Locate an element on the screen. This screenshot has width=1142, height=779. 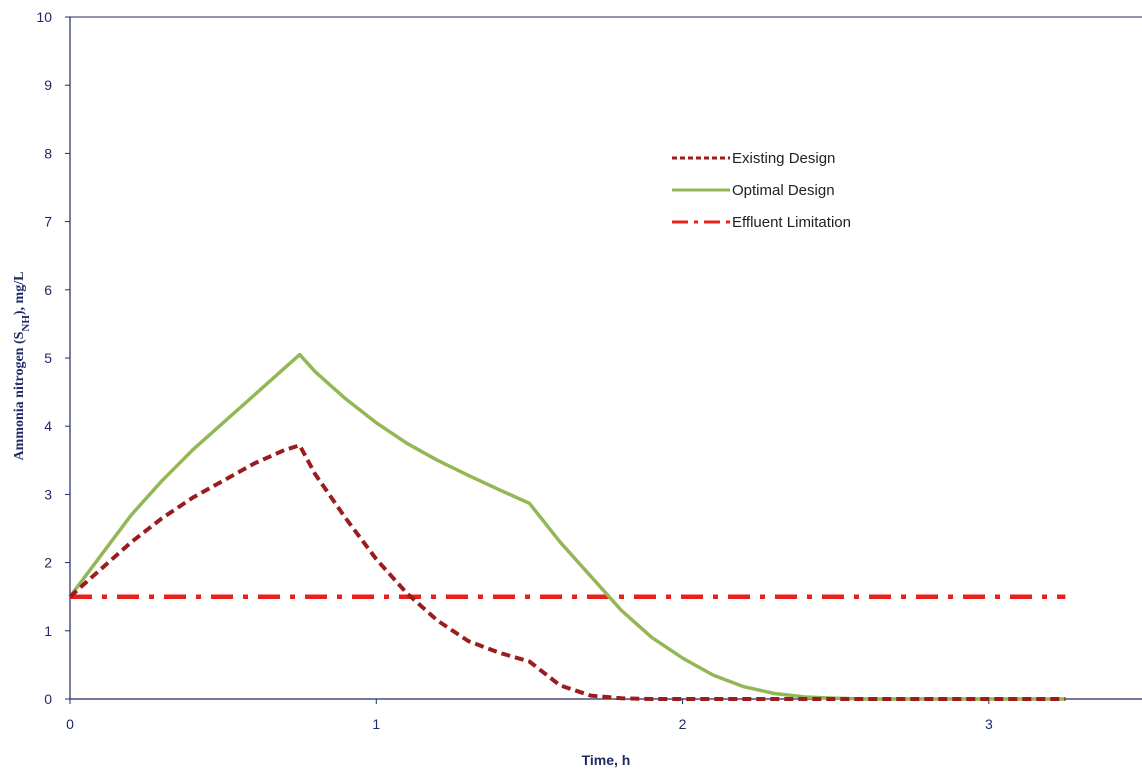
legend-label-existing-design: Existing Design is located at coordinates (783, 158).